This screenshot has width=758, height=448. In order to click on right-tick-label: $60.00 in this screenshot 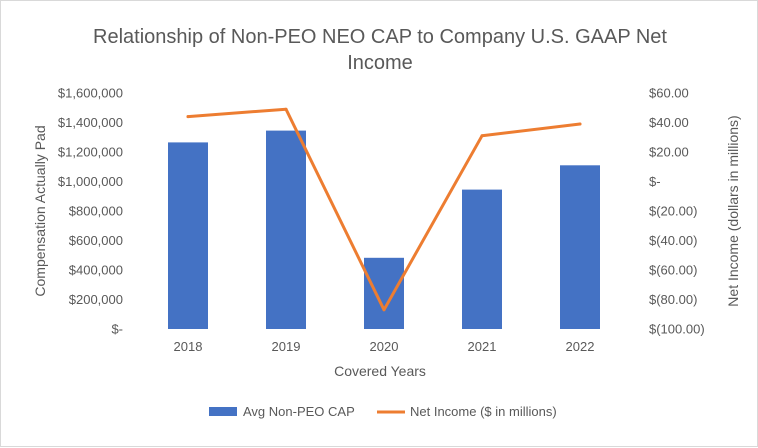, I will do `click(669, 93)`.